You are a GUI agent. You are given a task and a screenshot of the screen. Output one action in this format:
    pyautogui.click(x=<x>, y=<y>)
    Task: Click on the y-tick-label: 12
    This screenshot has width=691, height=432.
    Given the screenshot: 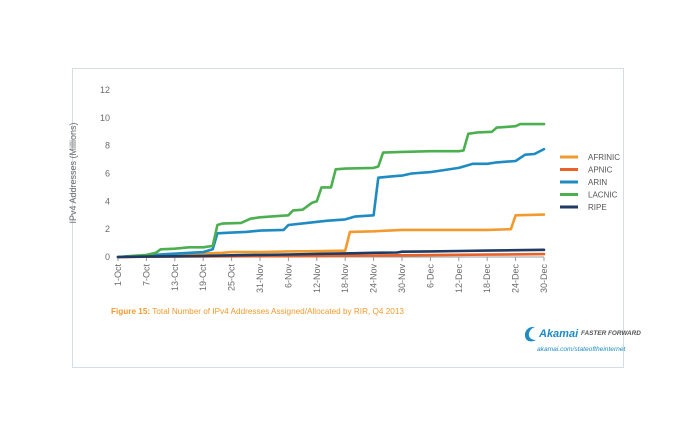 What is the action you would take?
    pyautogui.click(x=105, y=90)
    